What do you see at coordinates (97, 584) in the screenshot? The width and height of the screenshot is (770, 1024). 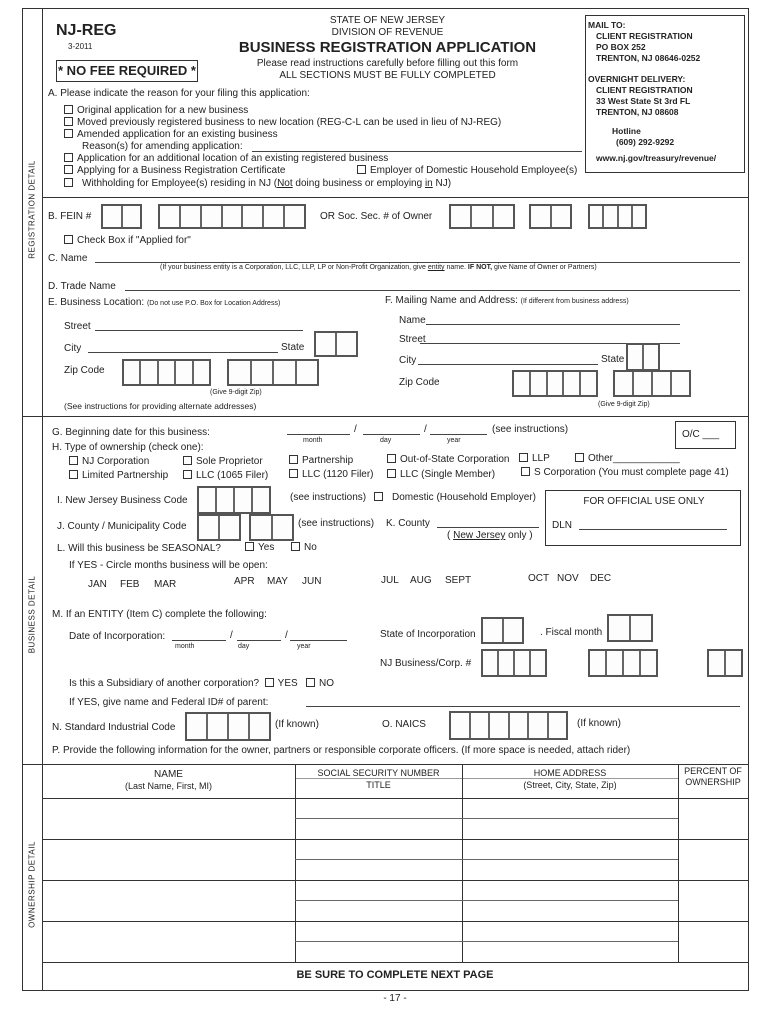 I see `month-option-jan: JAN` at bounding box center [97, 584].